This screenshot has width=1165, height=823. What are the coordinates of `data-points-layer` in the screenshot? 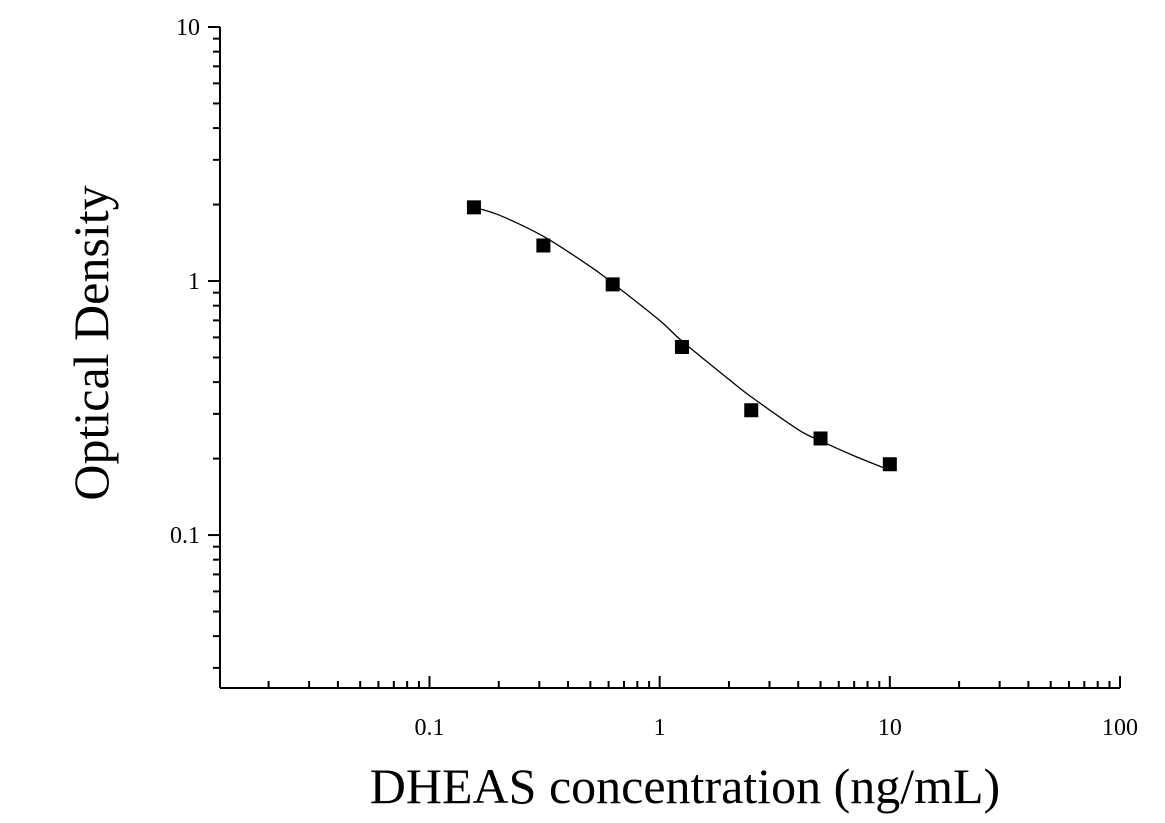 It's located at (681, 336).